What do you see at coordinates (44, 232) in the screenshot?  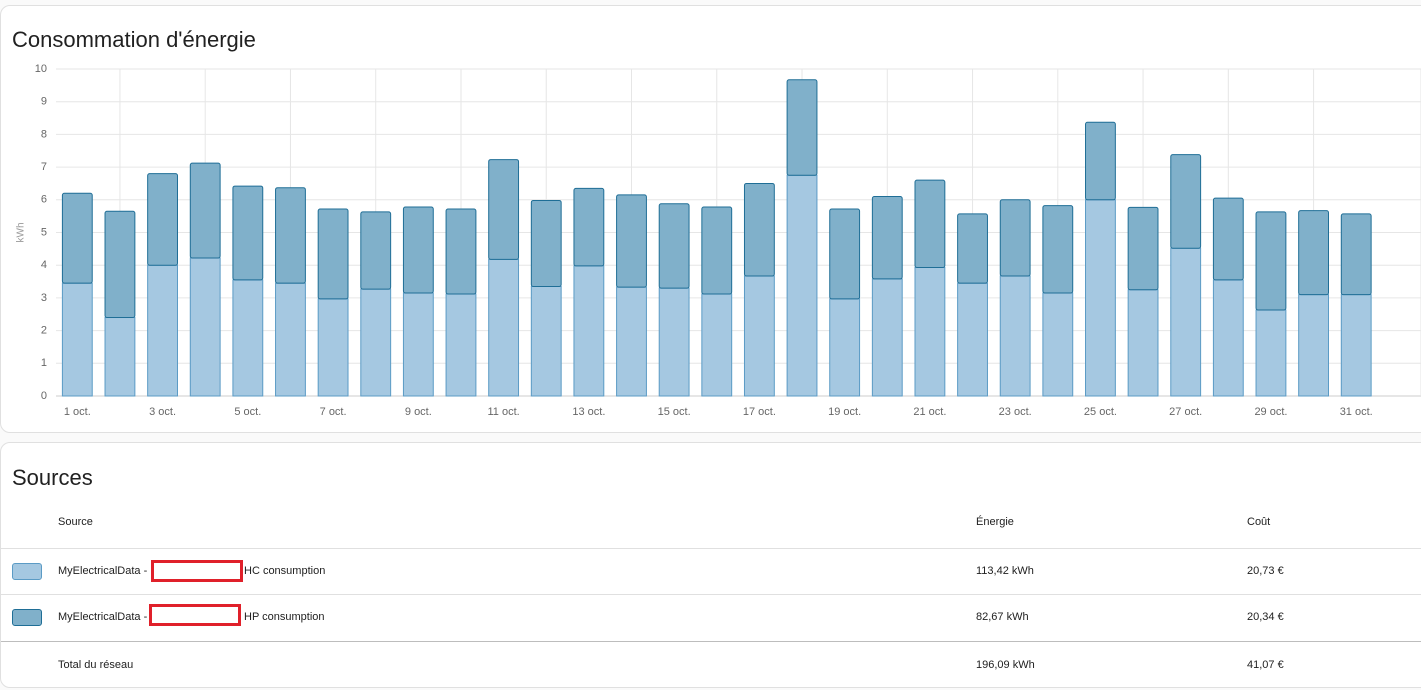 I see `y-tick-label: 5` at bounding box center [44, 232].